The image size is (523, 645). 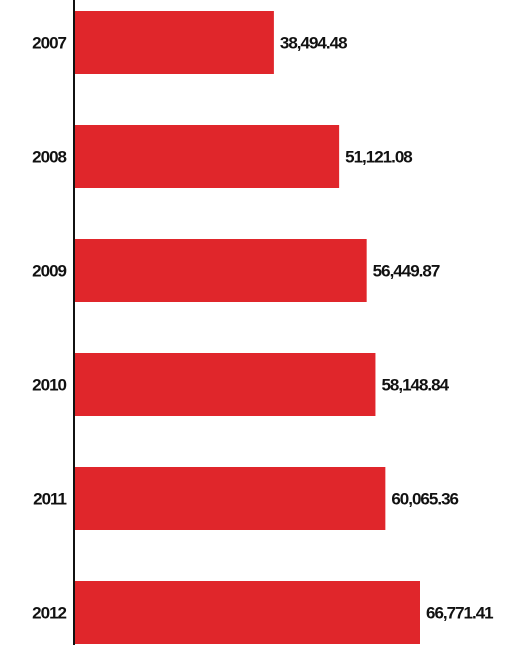 I want to click on value-label-2011: 60,065.36, so click(x=424, y=499).